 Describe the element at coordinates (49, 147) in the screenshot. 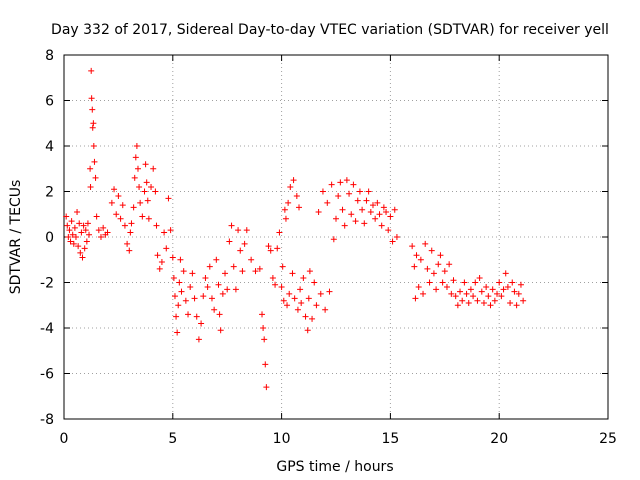

I see `y-tick-label: 4` at that location.